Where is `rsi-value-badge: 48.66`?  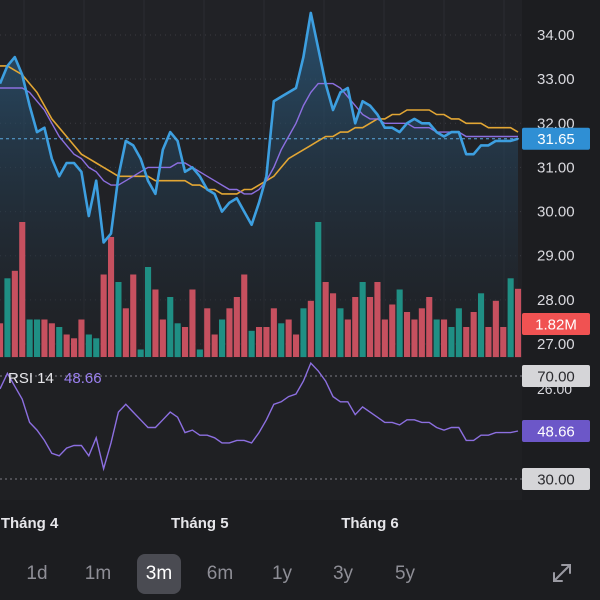
rsi-value-badge: 48.66 is located at coordinates (556, 430).